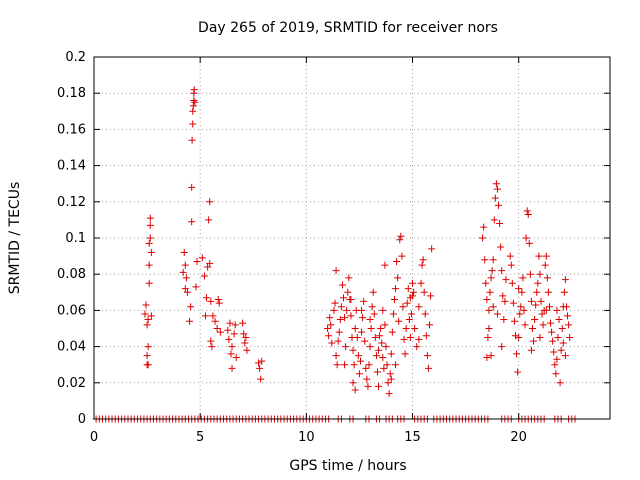 This screenshot has height=480, width=640. Describe the element at coordinates (71, 274) in the screenshot. I see `y-tick-label: 0.08` at that location.